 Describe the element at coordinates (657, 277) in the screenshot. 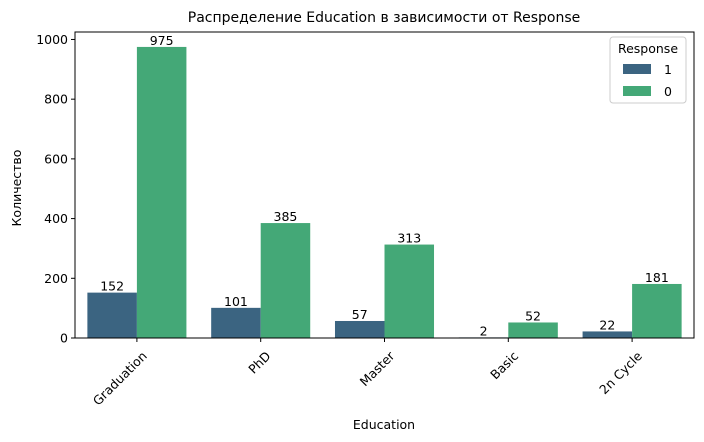

I see `data-label: 181` at that location.